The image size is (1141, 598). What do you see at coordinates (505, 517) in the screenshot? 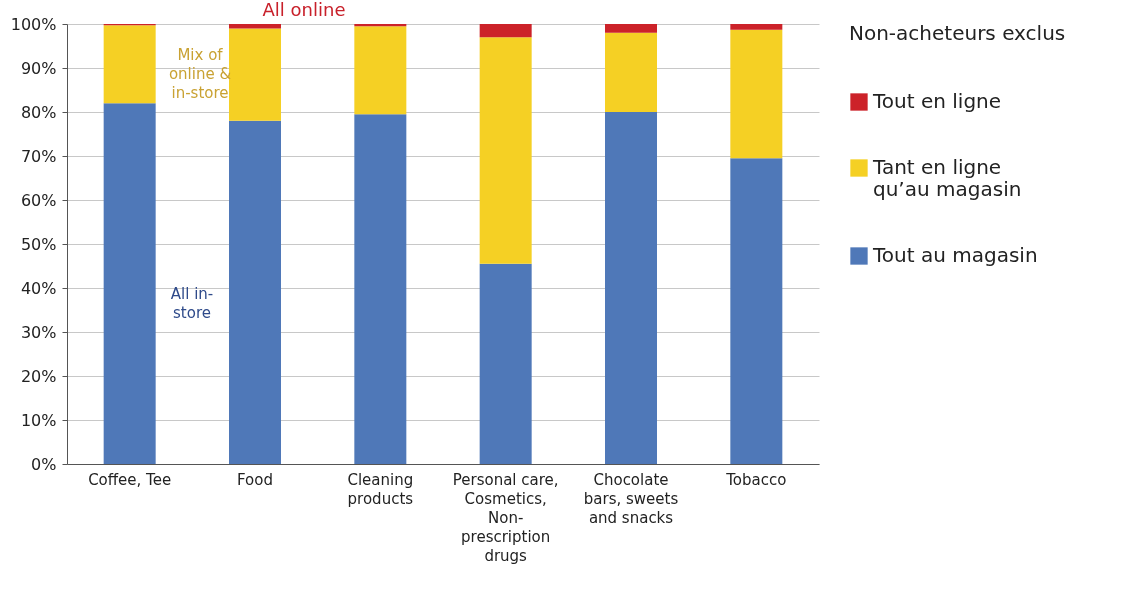
I see `x-tick-label: Personal care, Cosmetics, Non-prescription drugs` at bounding box center [505, 517].